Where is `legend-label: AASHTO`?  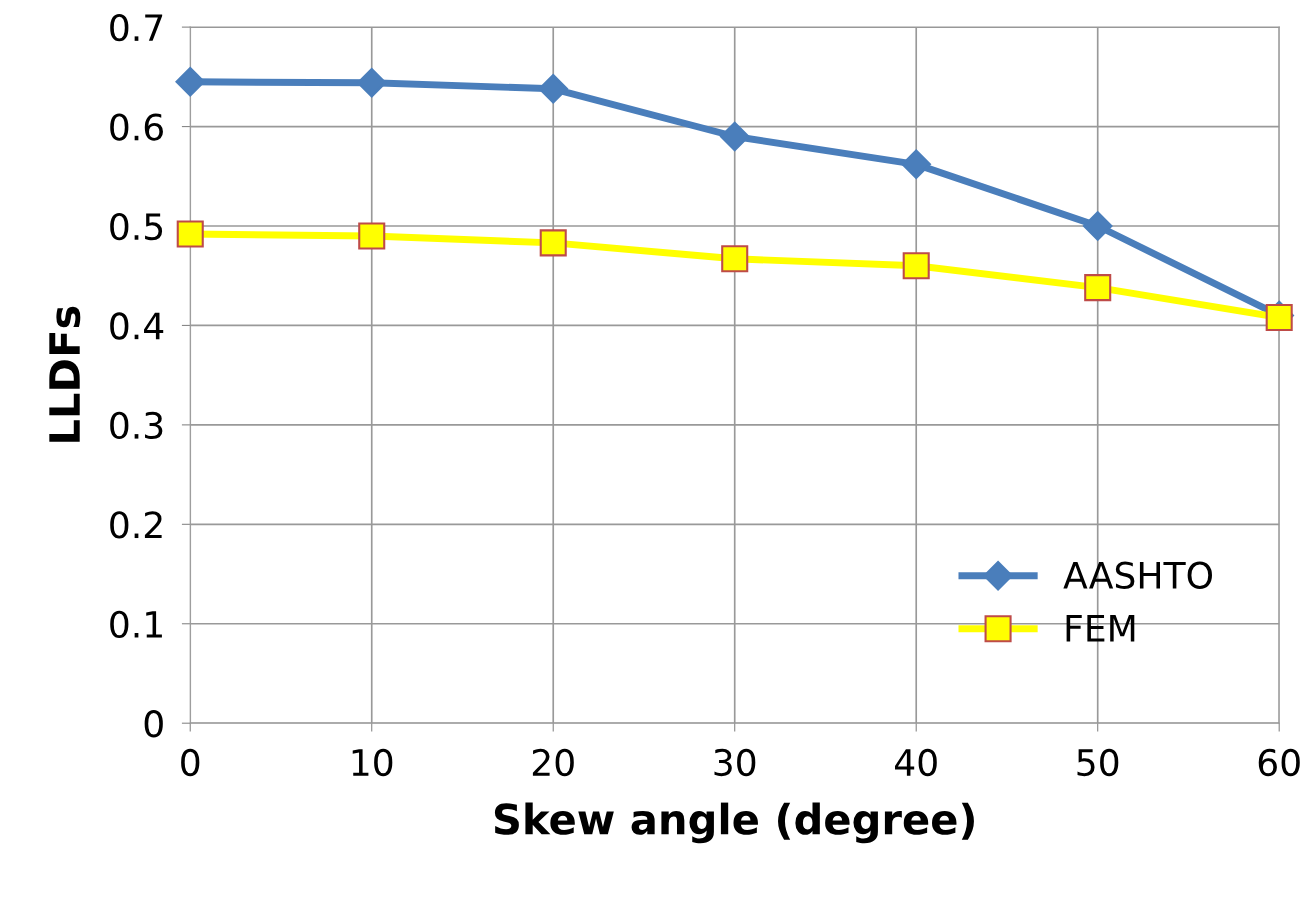 legend-label: AASHTO is located at coordinates (1137, 575).